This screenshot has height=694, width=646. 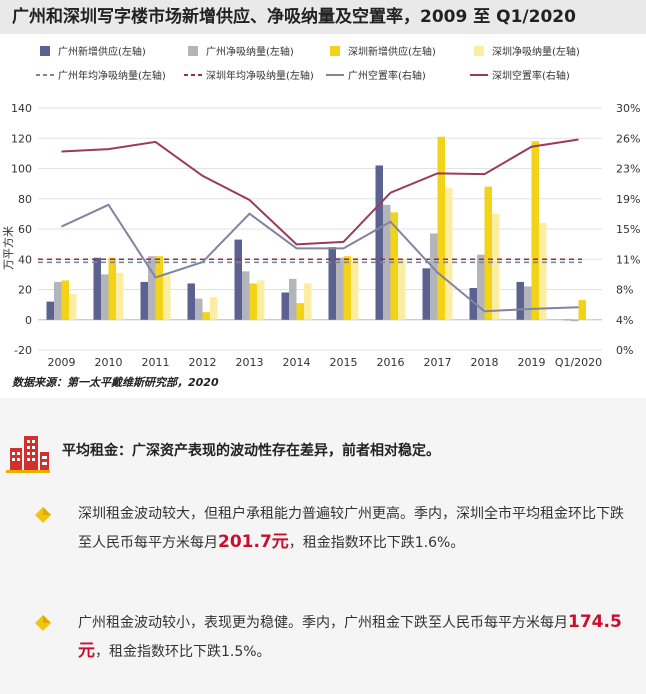 I want to click on paragraph-text: 广州租金波动较小，表现更为稳健。季内，广州租金下跌至人民币每平方米每月, so click(x=323, y=623).